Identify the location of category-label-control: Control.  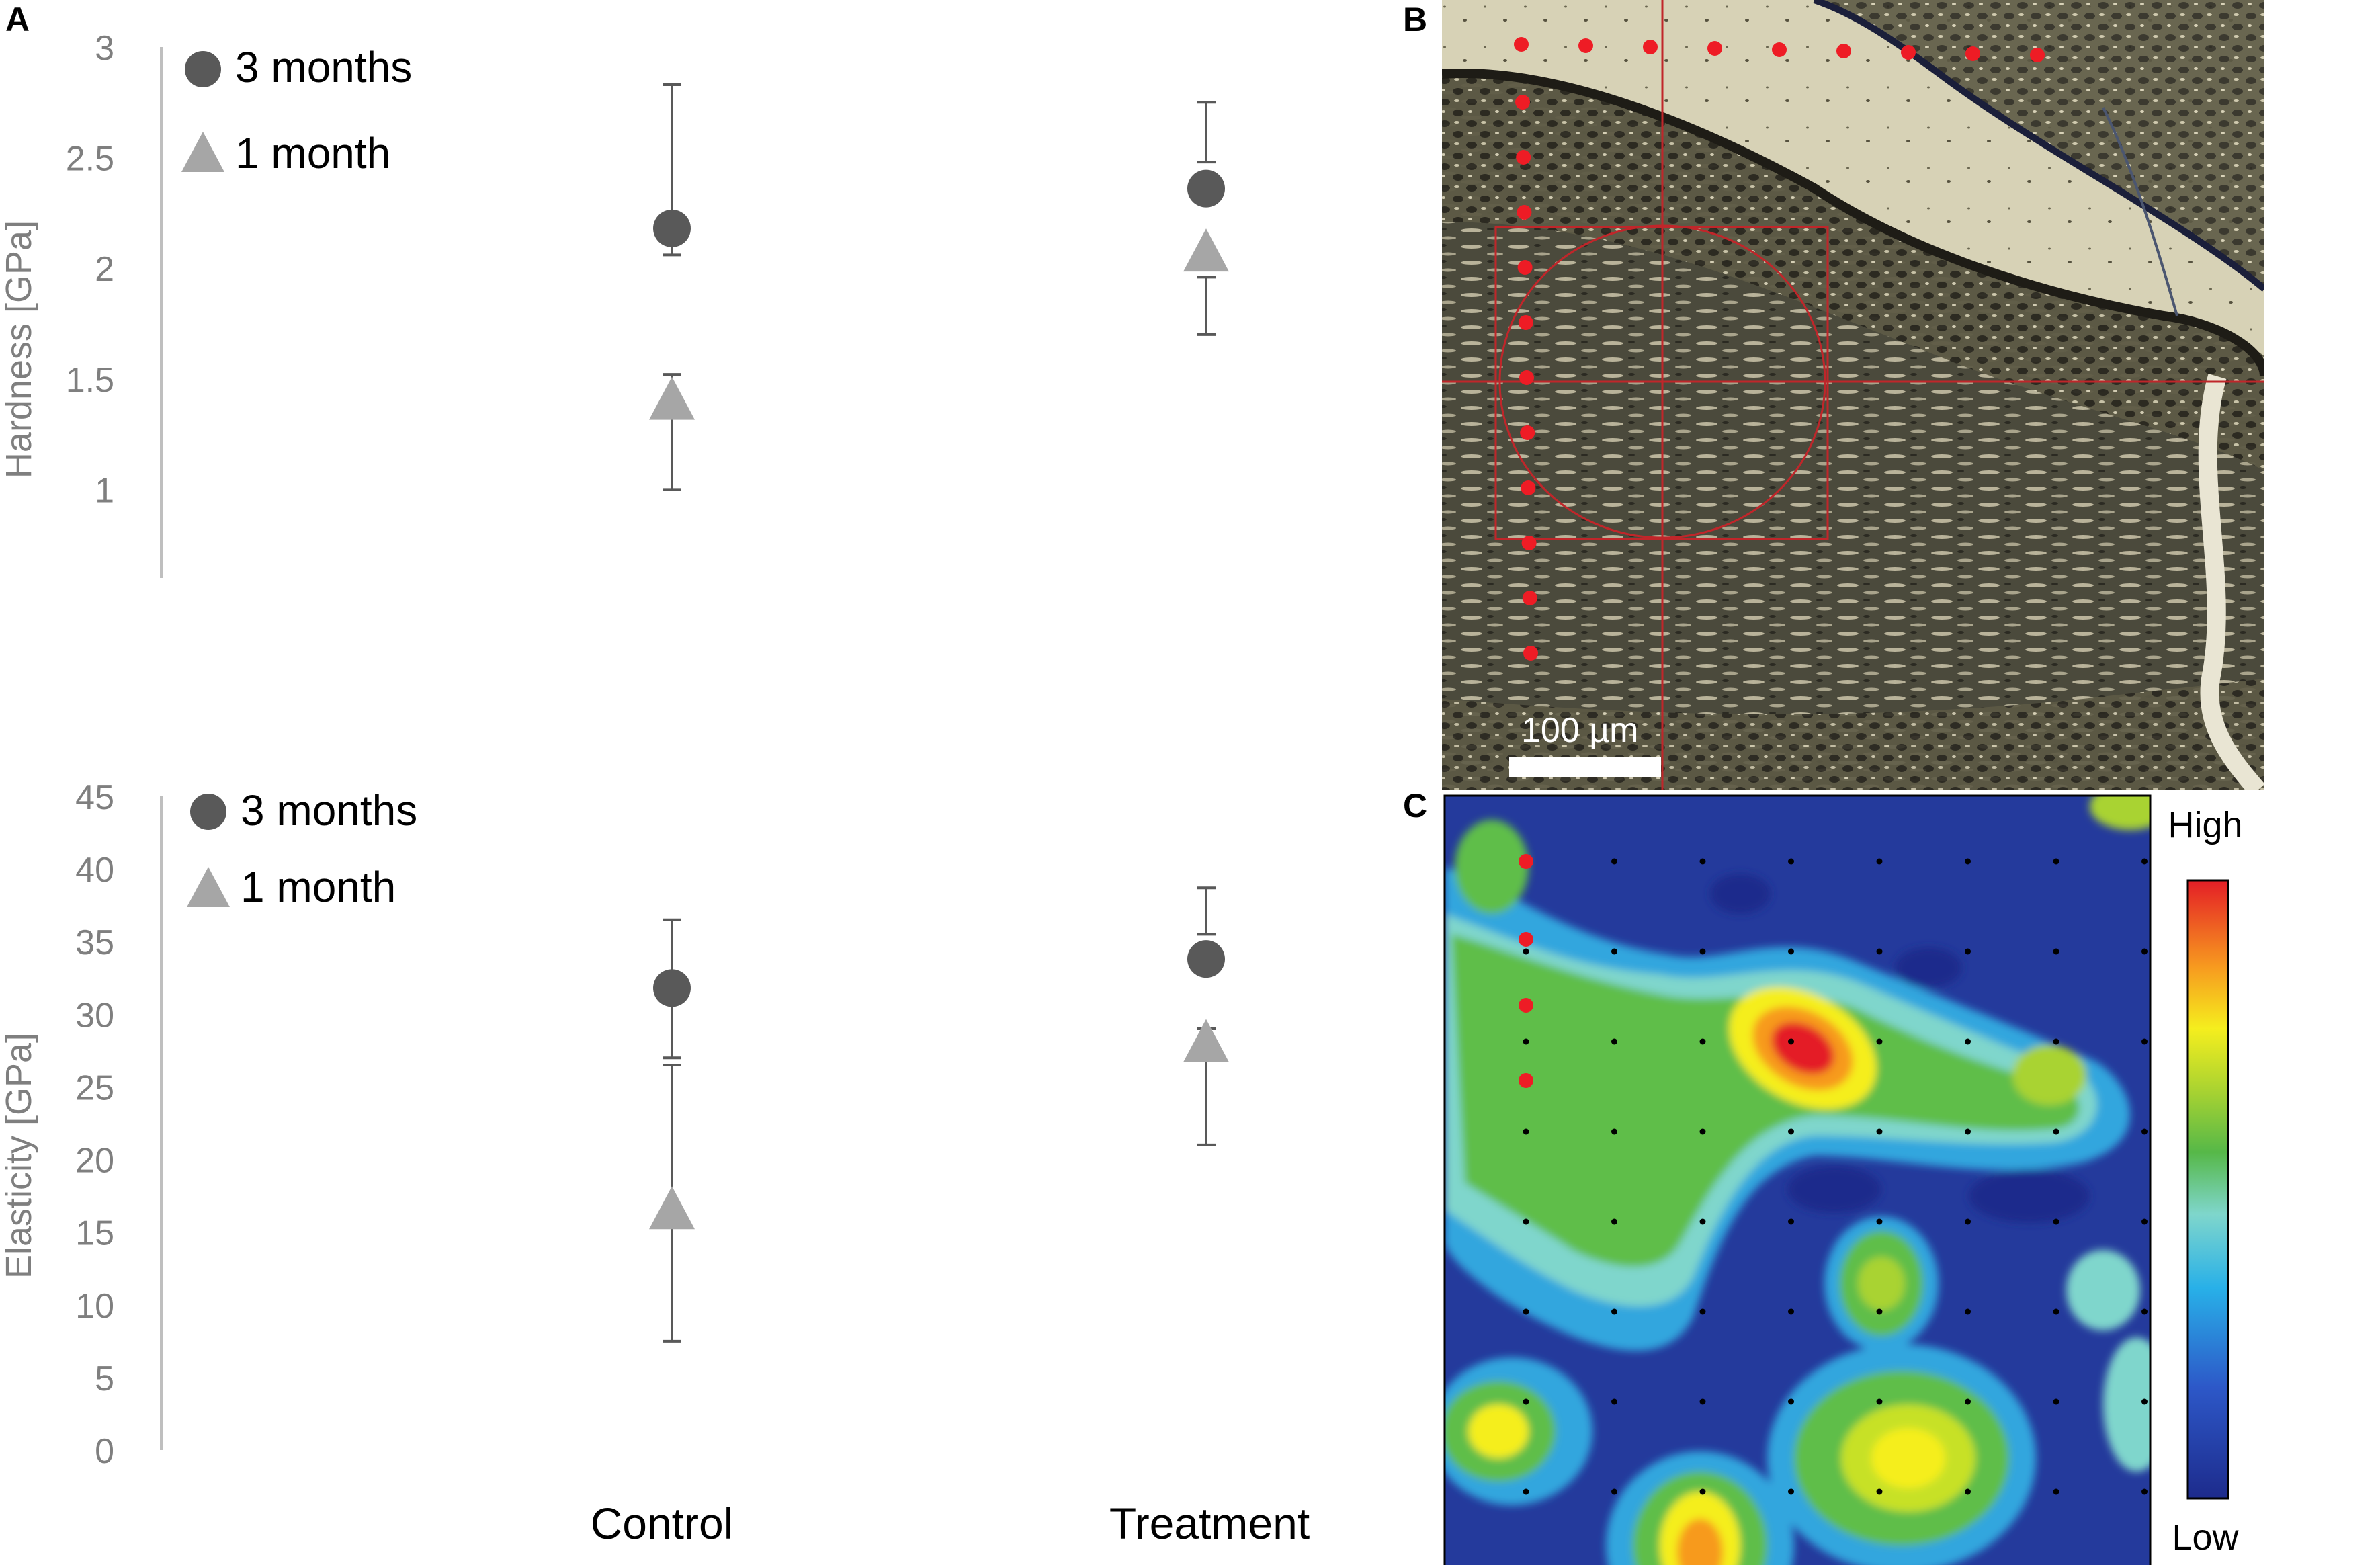
(662, 1523).